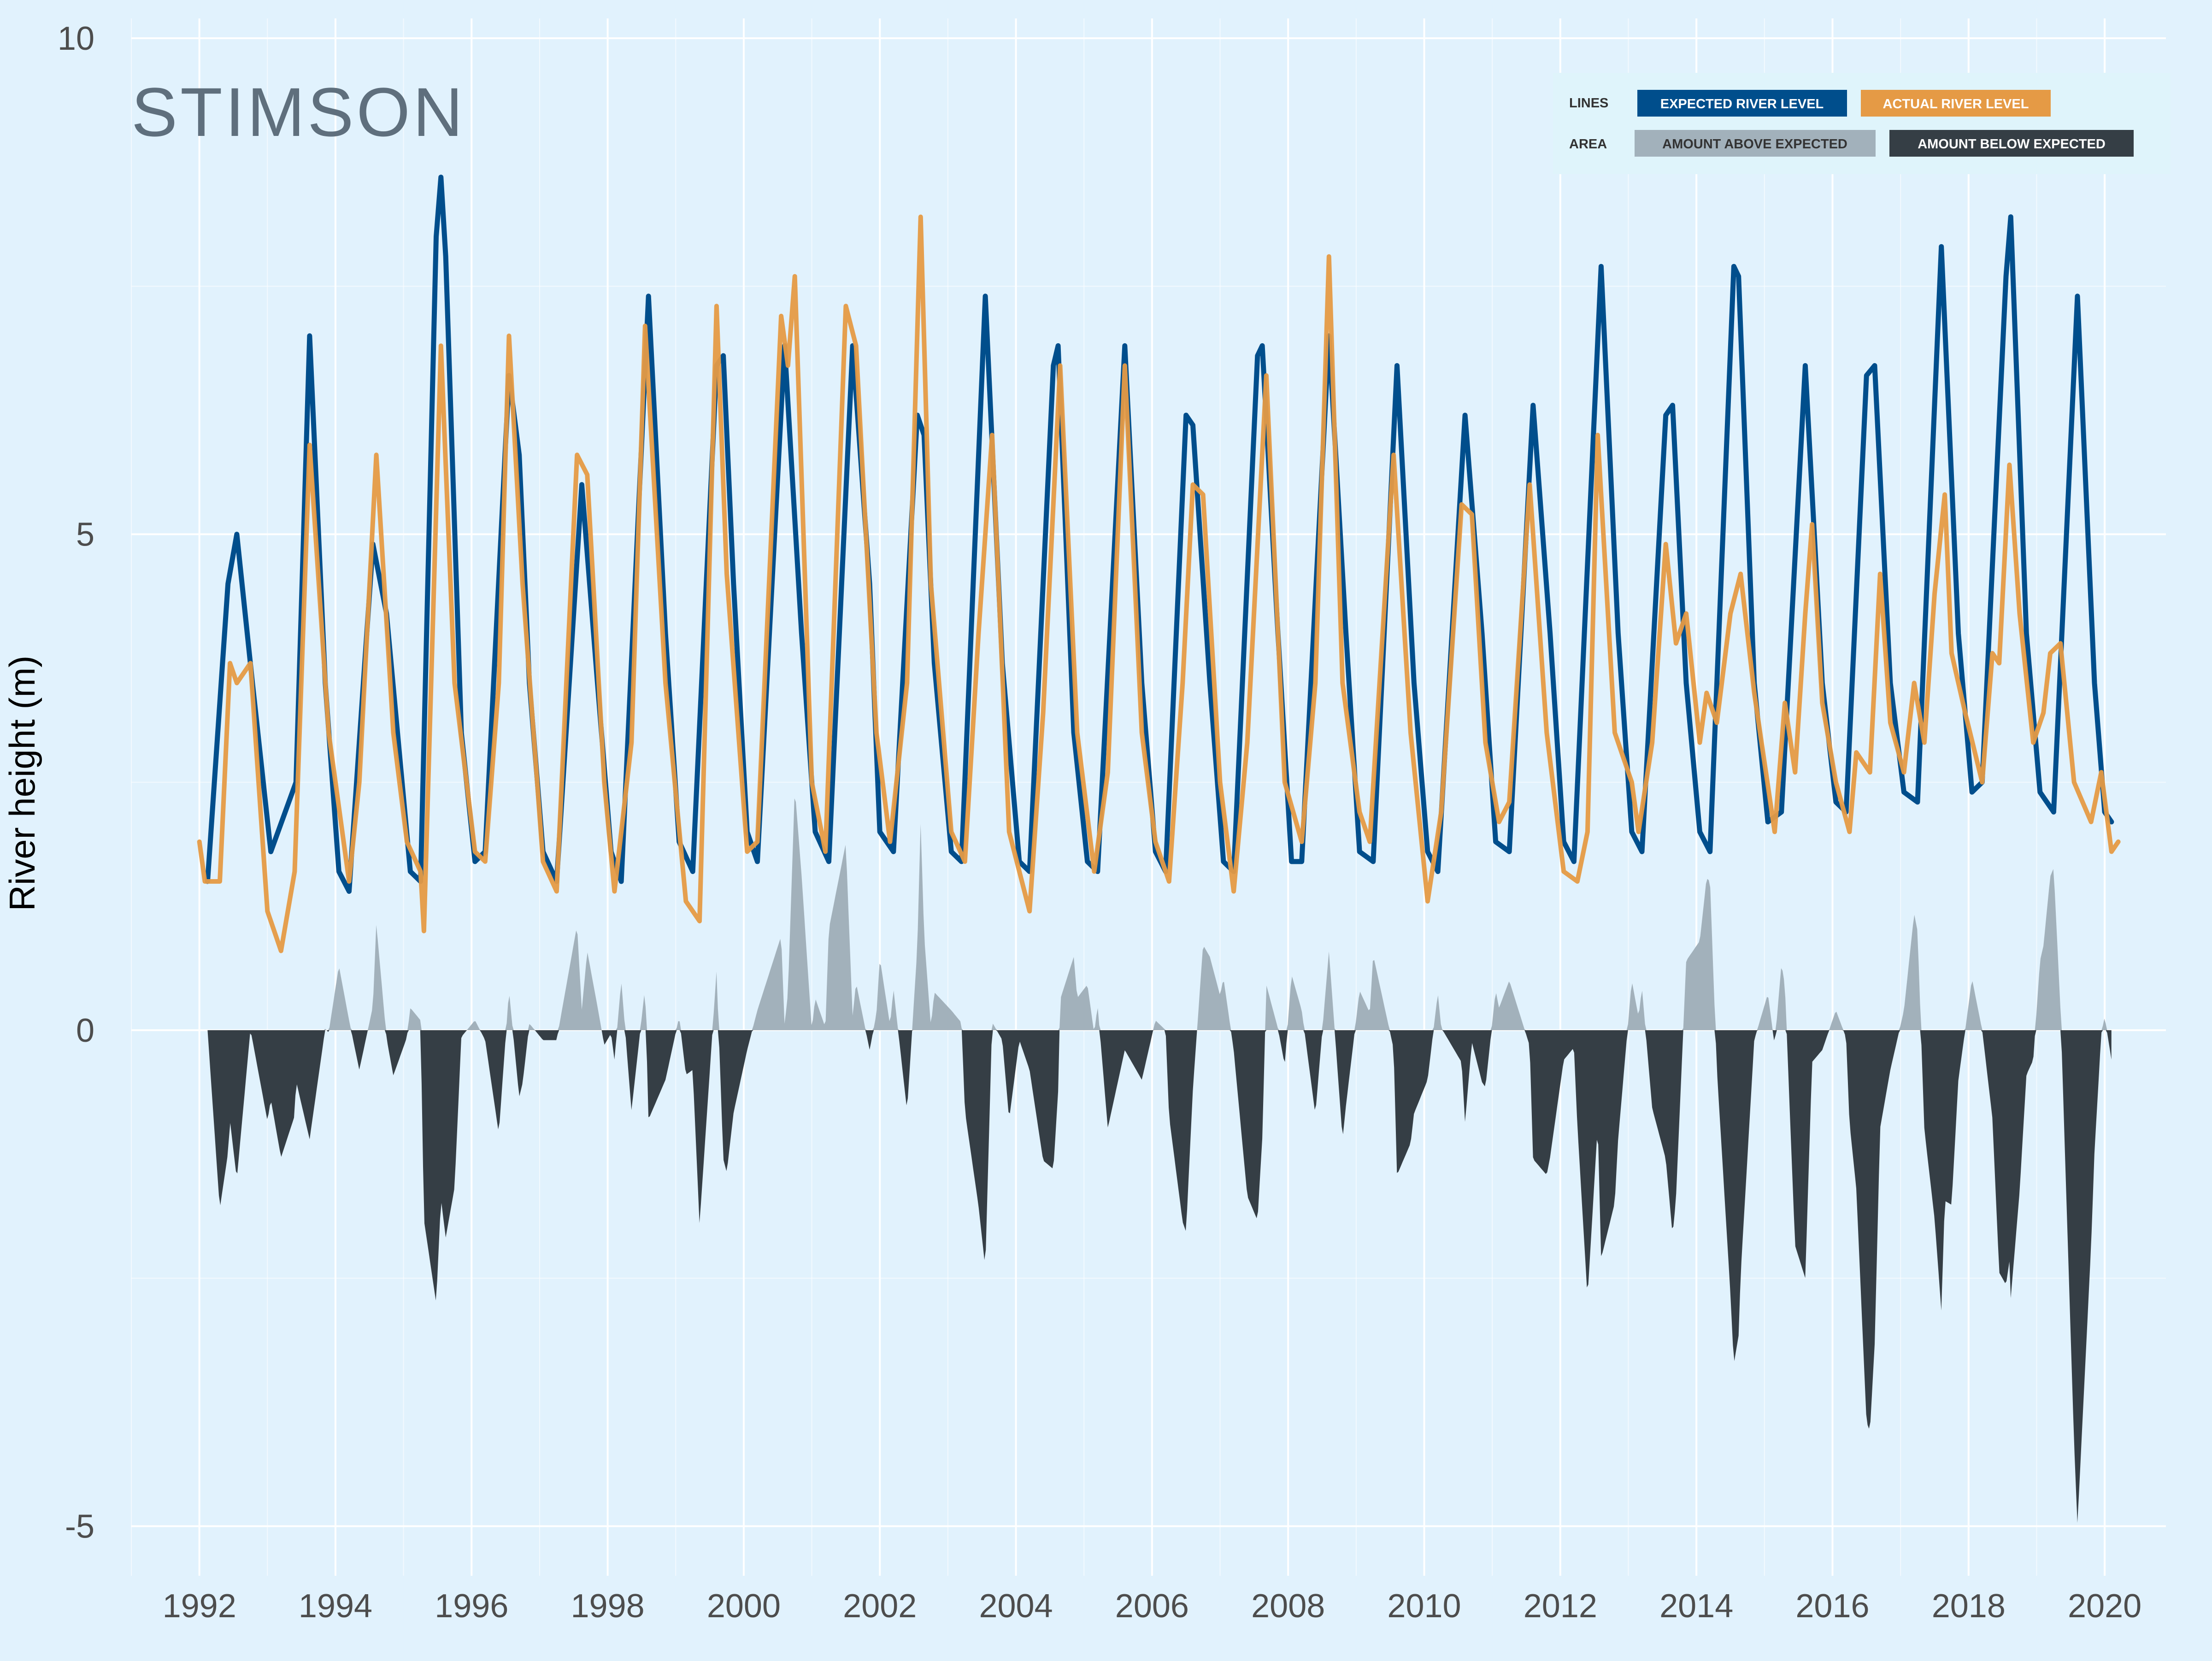  I want to click on legend-above-label: AMOUNT ABOVE EXPECTED, so click(1754, 144).